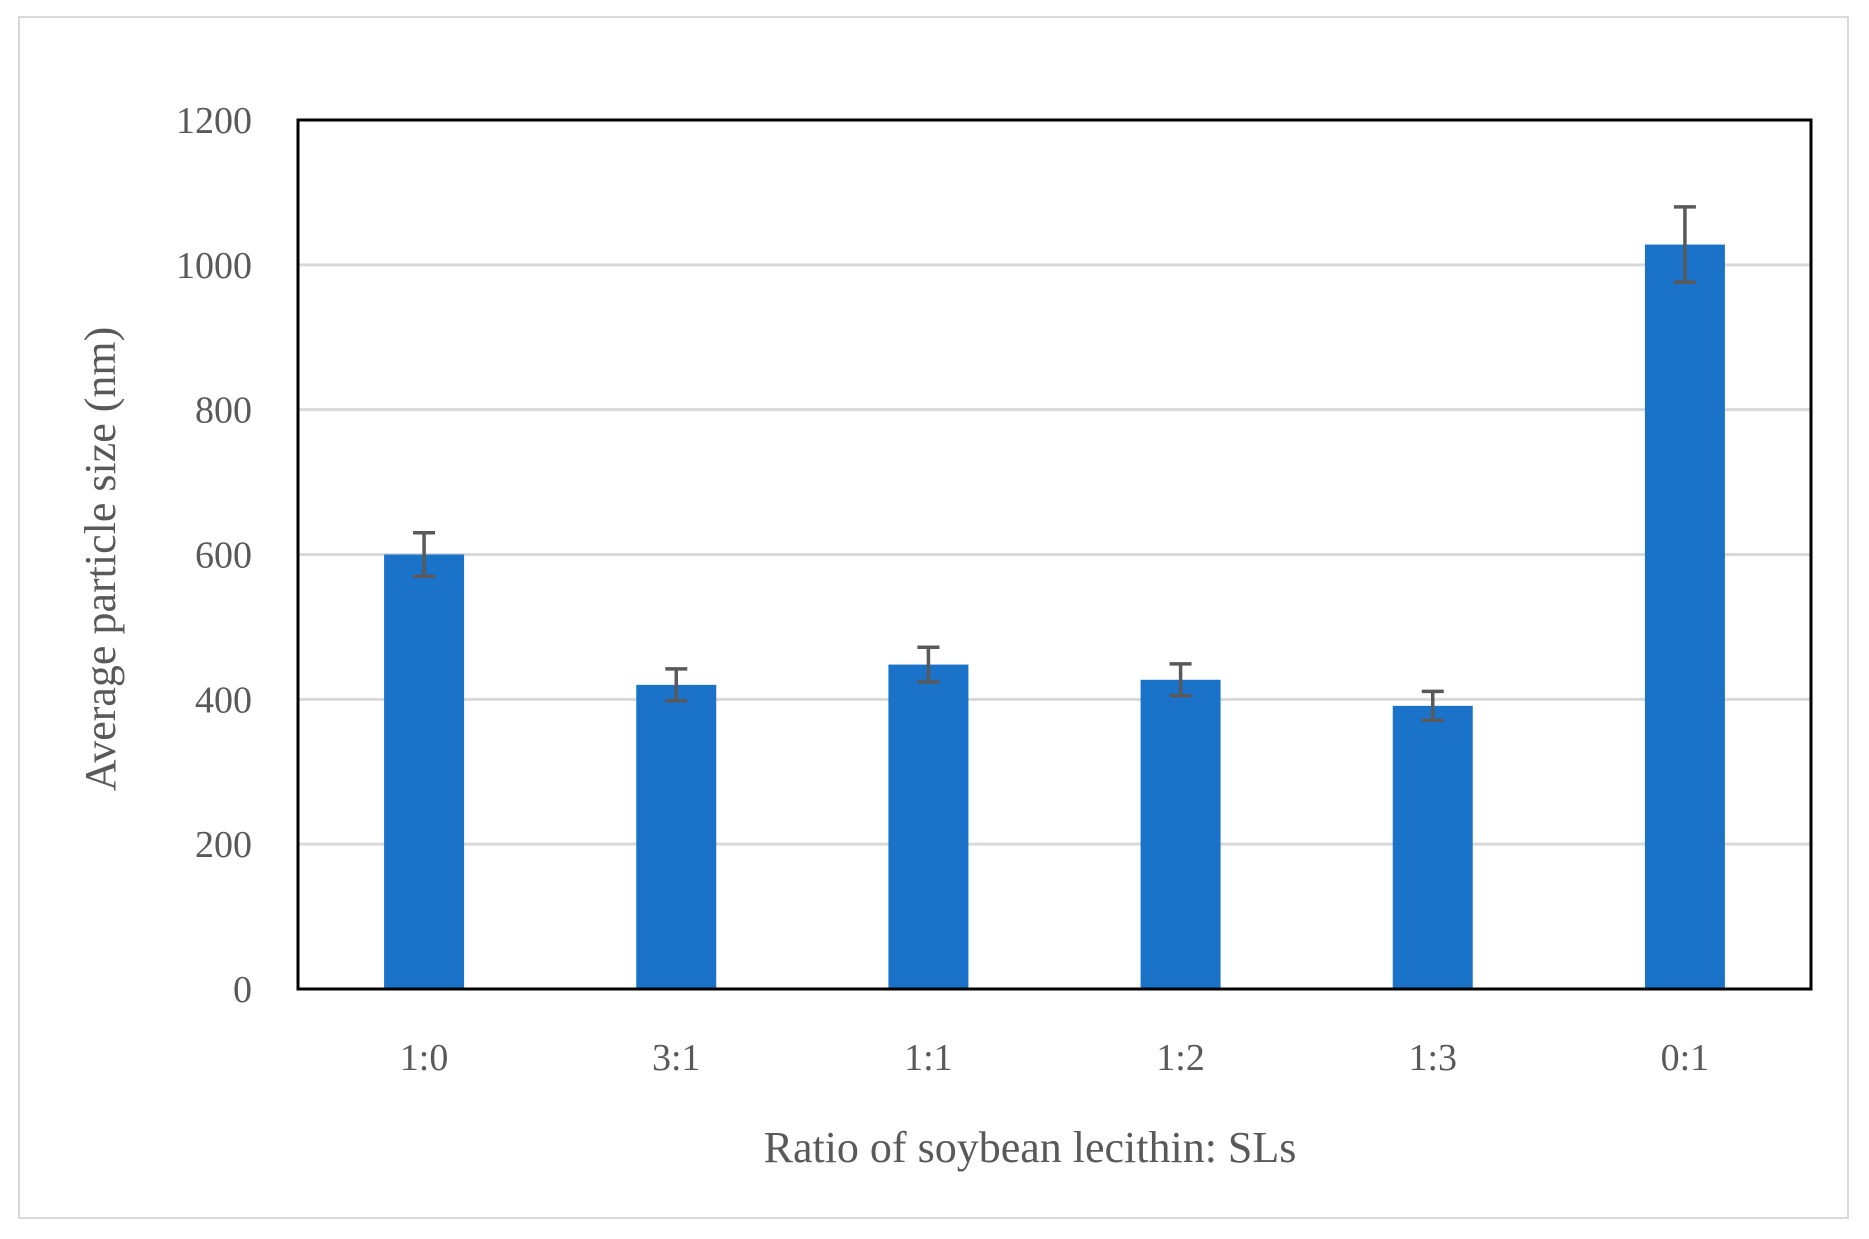 Image resolution: width=1869 pixels, height=1239 pixels. Describe the element at coordinates (223, 845) in the screenshot. I see `y-tick-label: 200` at that location.